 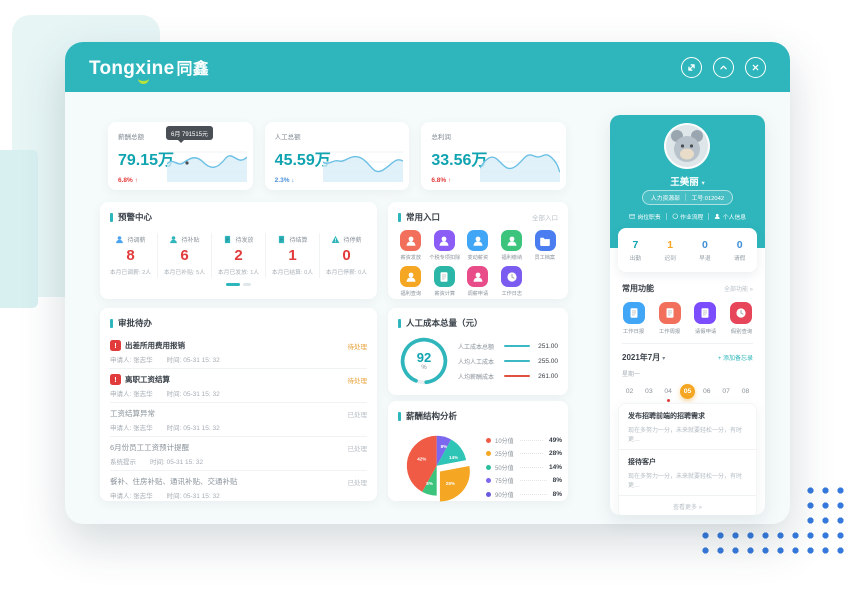 I want to click on expand-button, so click(x=691, y=67).